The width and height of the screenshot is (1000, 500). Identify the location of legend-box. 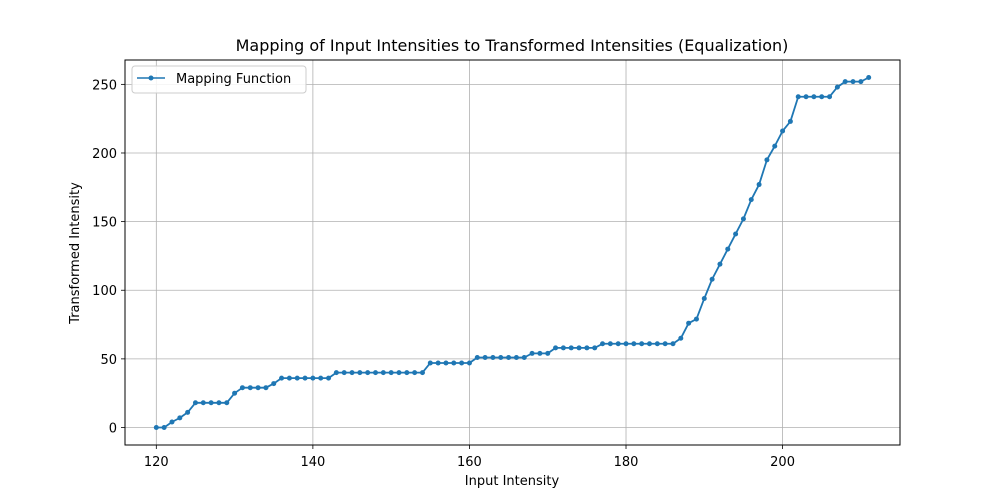
(219, 79).